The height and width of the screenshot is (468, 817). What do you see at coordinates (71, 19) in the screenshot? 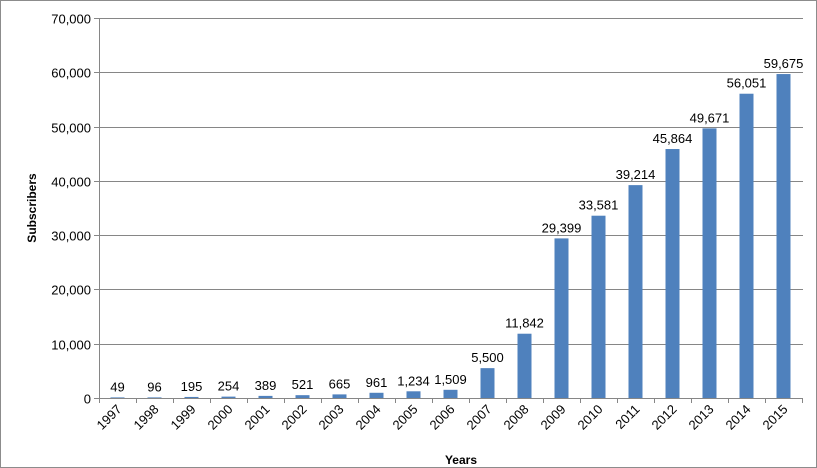
I see `y-tick-label: 70,000` at bounding box center [71, 19].